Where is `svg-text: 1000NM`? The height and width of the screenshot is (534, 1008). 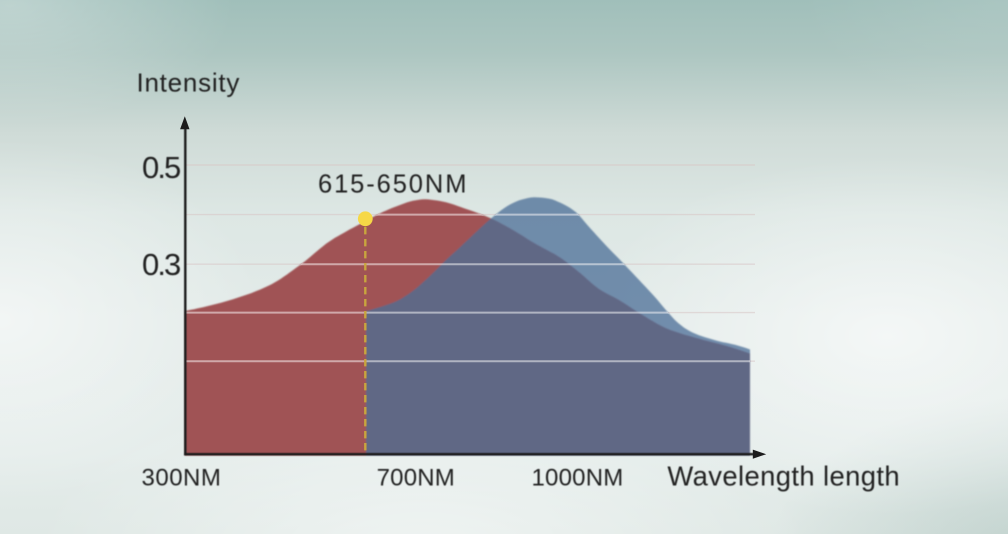
svg-text: 1000NM is located at coordinates (578, 478).